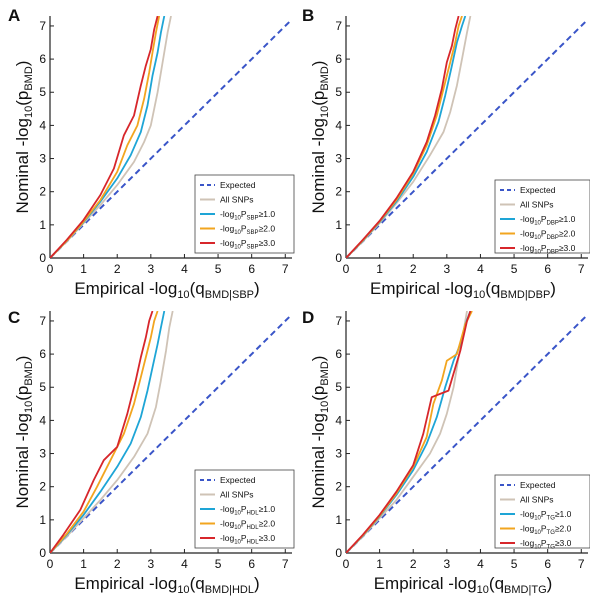 The width and height of the screenshot is (590, 598). I want to click on panel-letter: C, so click(14, 317).